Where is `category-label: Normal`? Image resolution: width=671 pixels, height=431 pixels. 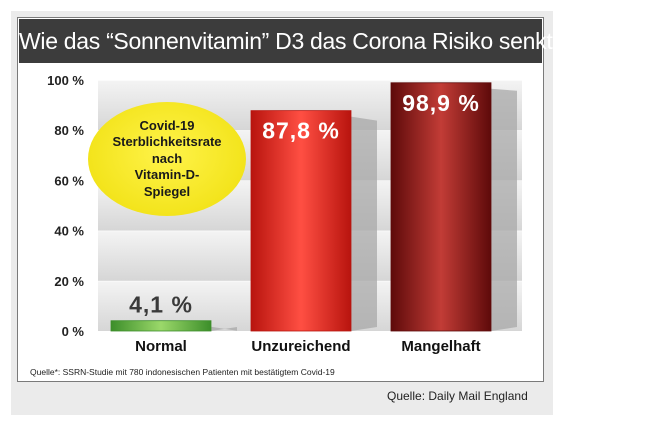 category-label: Normal is located at coordinates (161, 346).